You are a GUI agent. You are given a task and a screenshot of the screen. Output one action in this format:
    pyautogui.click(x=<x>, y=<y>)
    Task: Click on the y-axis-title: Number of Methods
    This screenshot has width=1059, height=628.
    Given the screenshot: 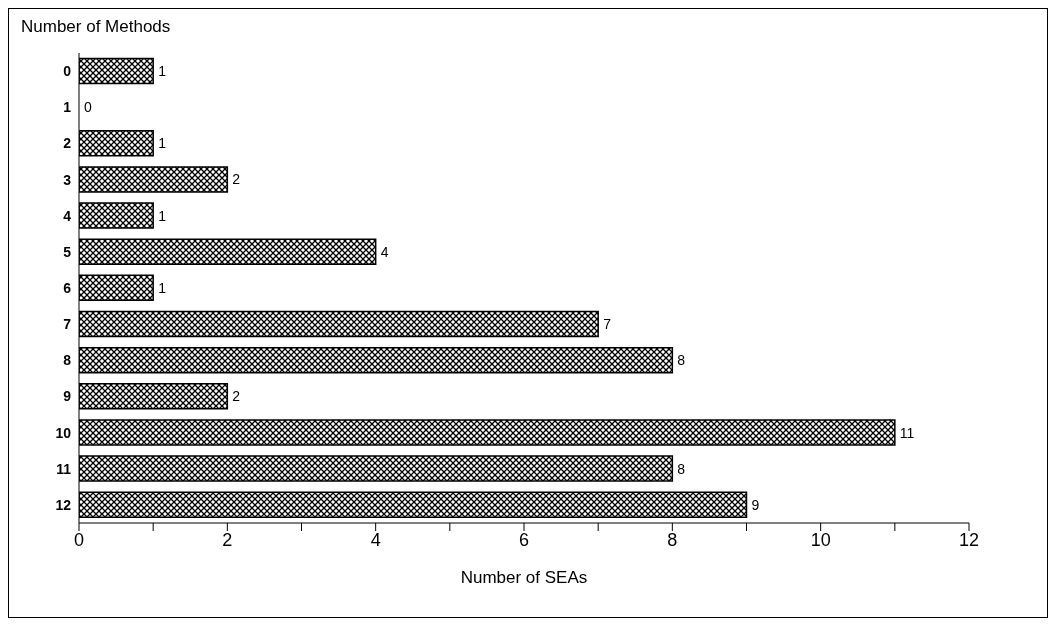 What is the action you would take?
    pyautogui.click(x=96, y=27)
    